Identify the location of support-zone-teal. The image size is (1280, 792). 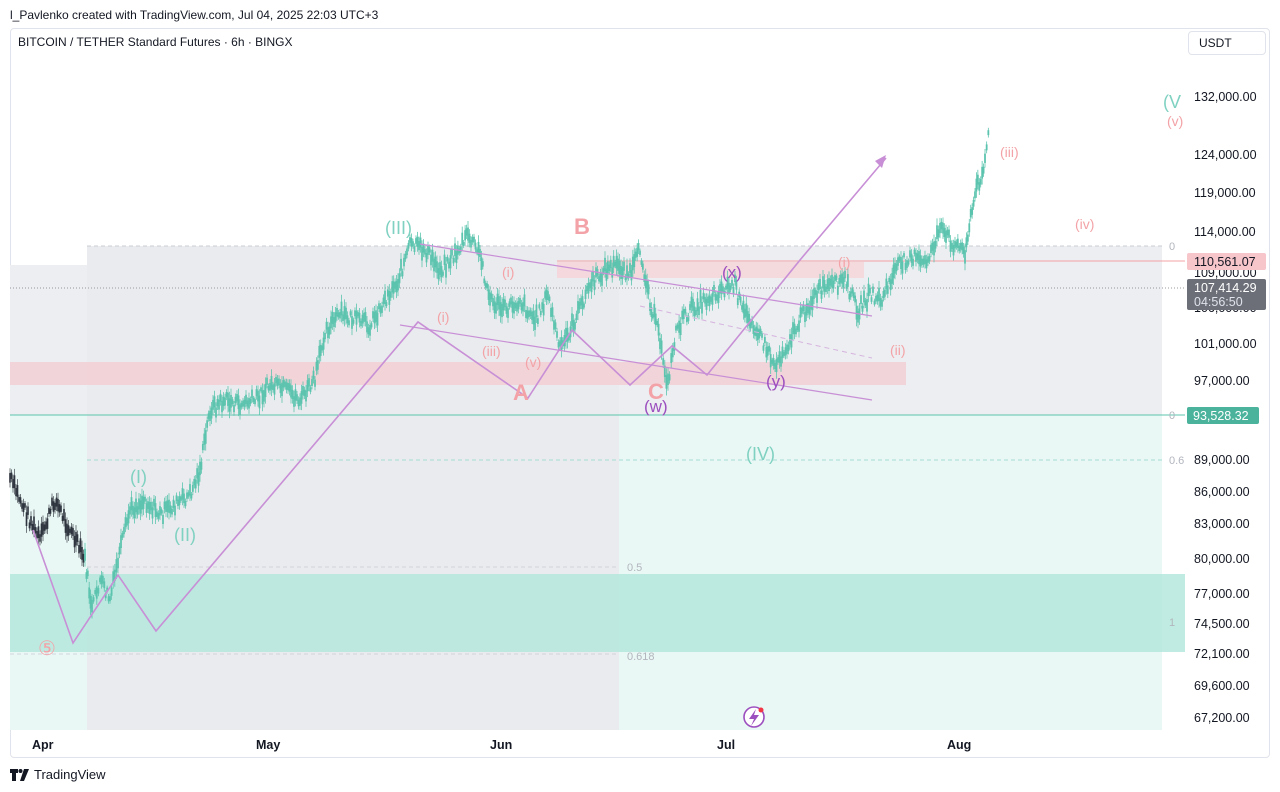
(597, 613).